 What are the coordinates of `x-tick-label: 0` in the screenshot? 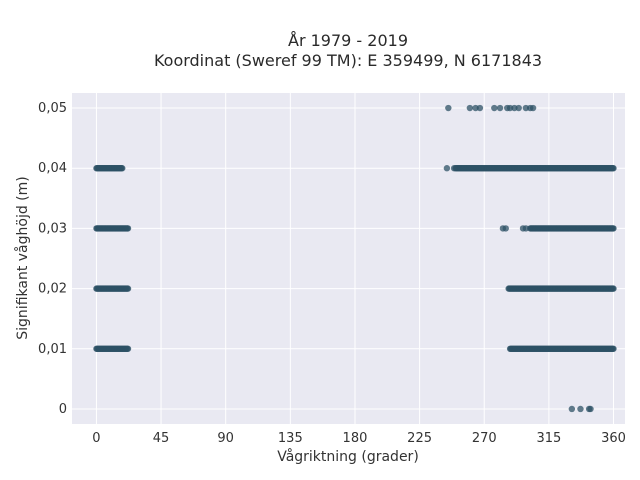 It's located at (96, 438).